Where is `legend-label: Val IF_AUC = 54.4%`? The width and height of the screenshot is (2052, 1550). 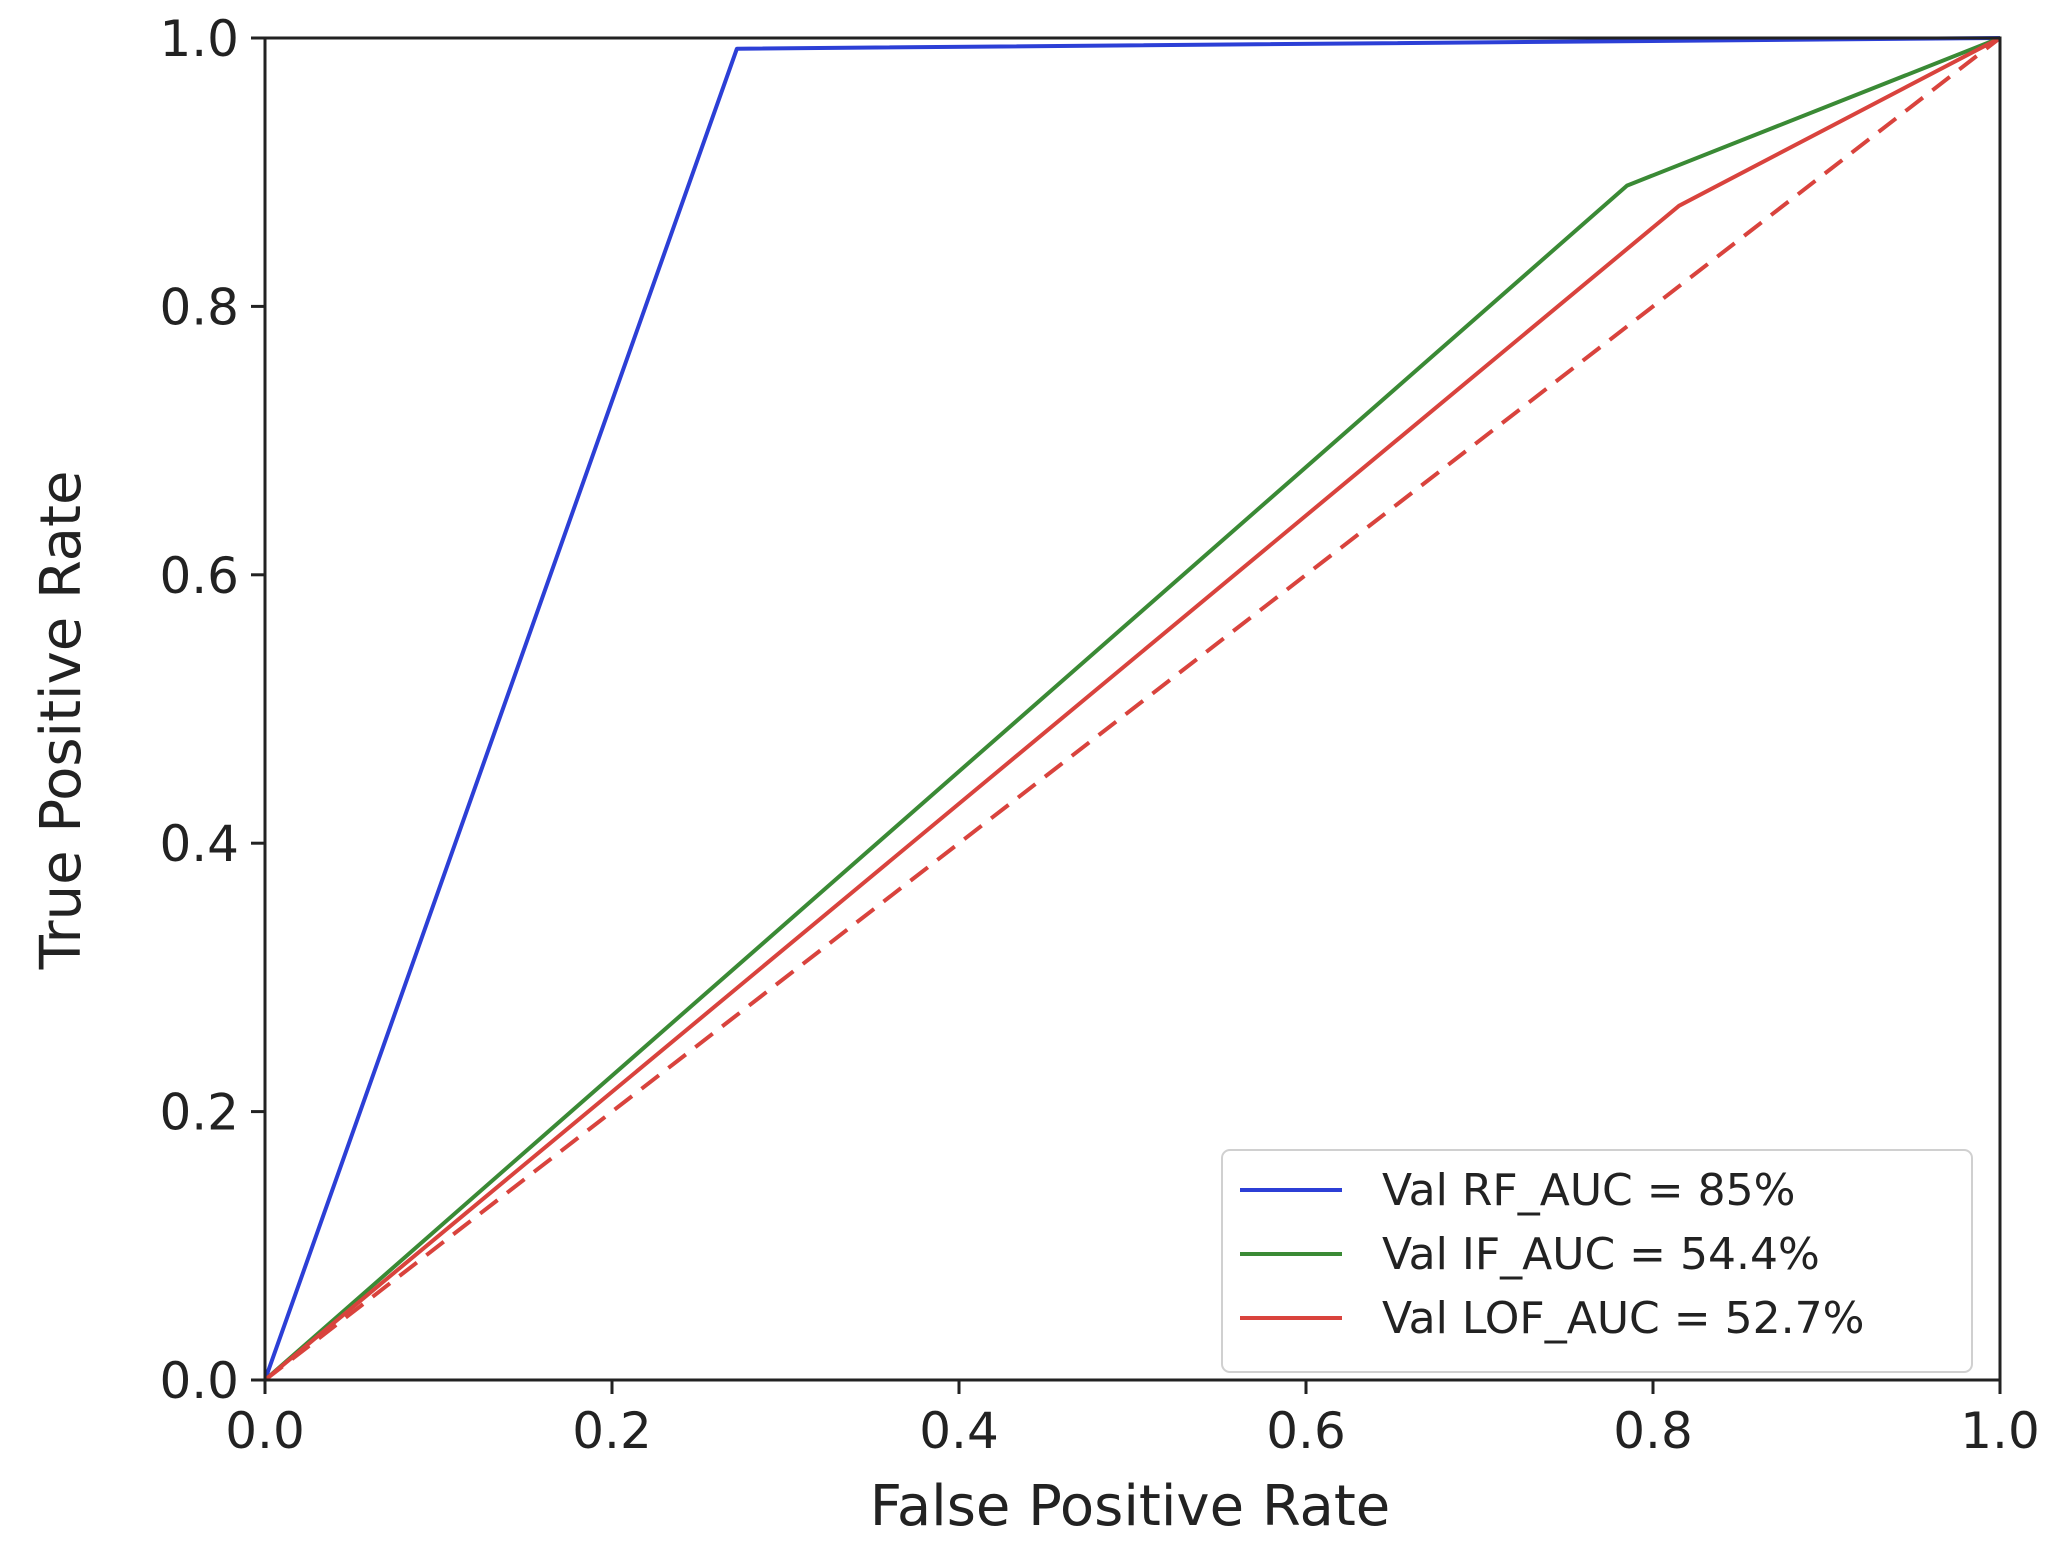
legend-label: Val IF_AUC = 54.4% is located at coordinates (1601, 1254).